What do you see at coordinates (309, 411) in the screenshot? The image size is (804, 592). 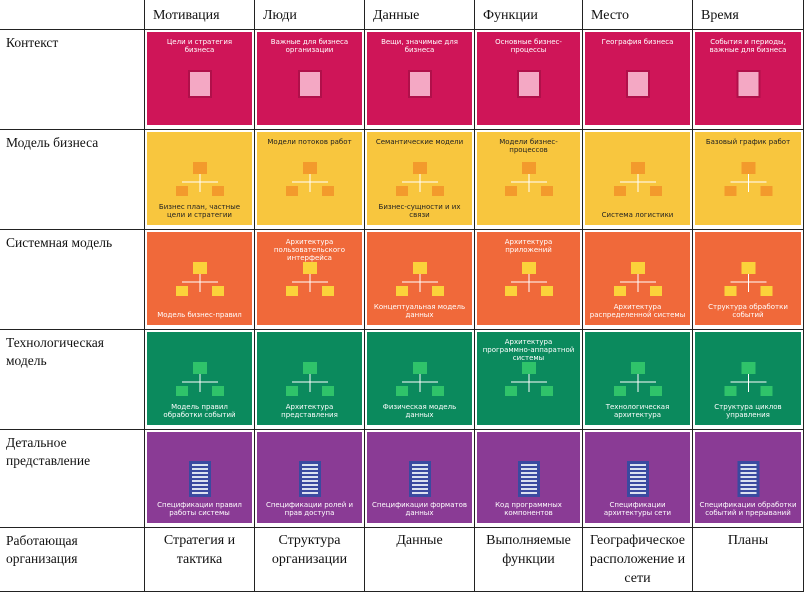 I see `cell-caption: Архитектура представления` at bounding box center [309, 411].